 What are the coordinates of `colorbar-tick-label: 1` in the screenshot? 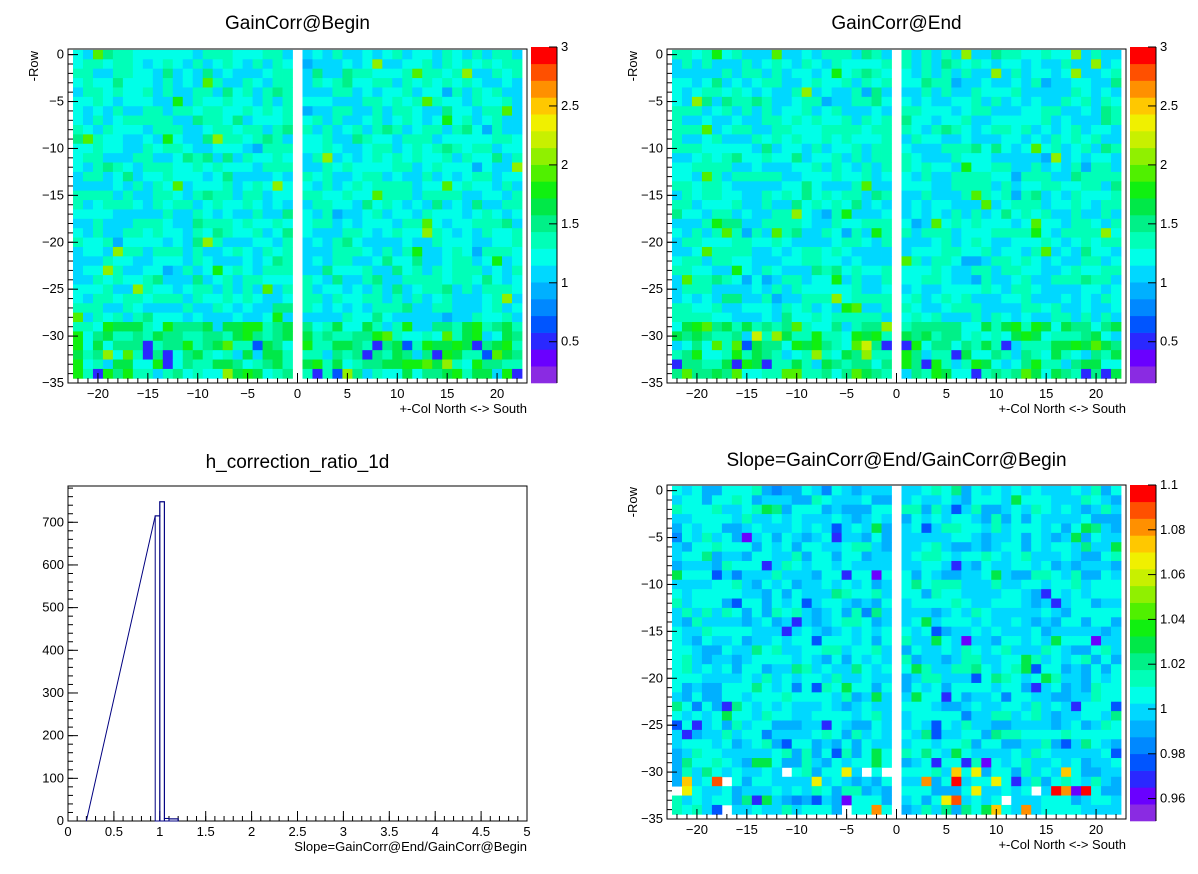 It's located at (1163, 282).